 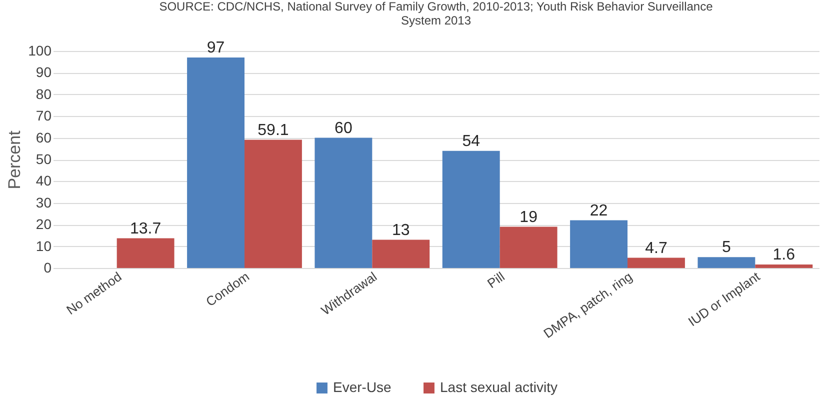 What do you see at coordinates (48, 268) in the screenshot?
I see `y-tick-label: 0` at bounding box center [48, 268].